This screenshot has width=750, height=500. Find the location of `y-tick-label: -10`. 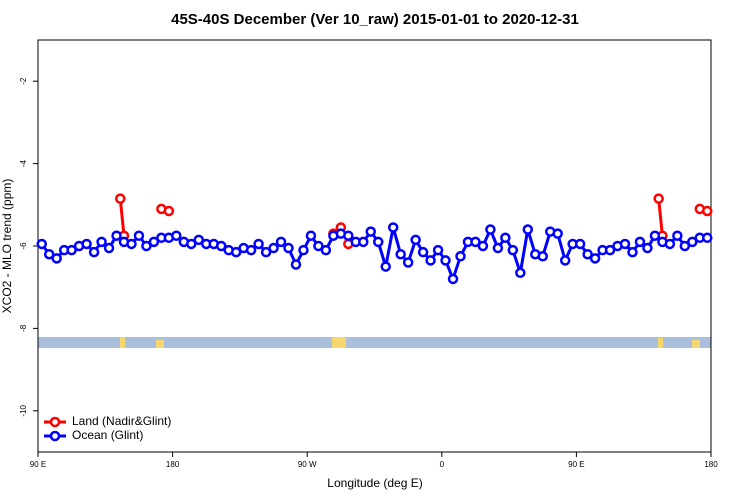

y-tick-label: -10 is located at coordinates (23, 410).